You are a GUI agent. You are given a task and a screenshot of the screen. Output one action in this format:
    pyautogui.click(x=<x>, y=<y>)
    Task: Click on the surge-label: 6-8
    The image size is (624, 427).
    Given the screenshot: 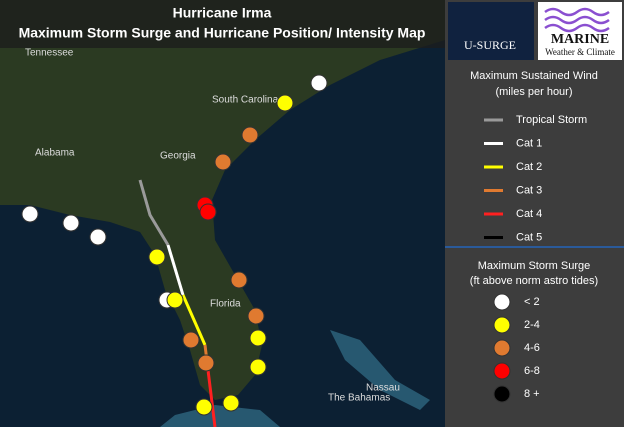 What is the action you would take?
    pyautogui.click(x=532, y=371)
    